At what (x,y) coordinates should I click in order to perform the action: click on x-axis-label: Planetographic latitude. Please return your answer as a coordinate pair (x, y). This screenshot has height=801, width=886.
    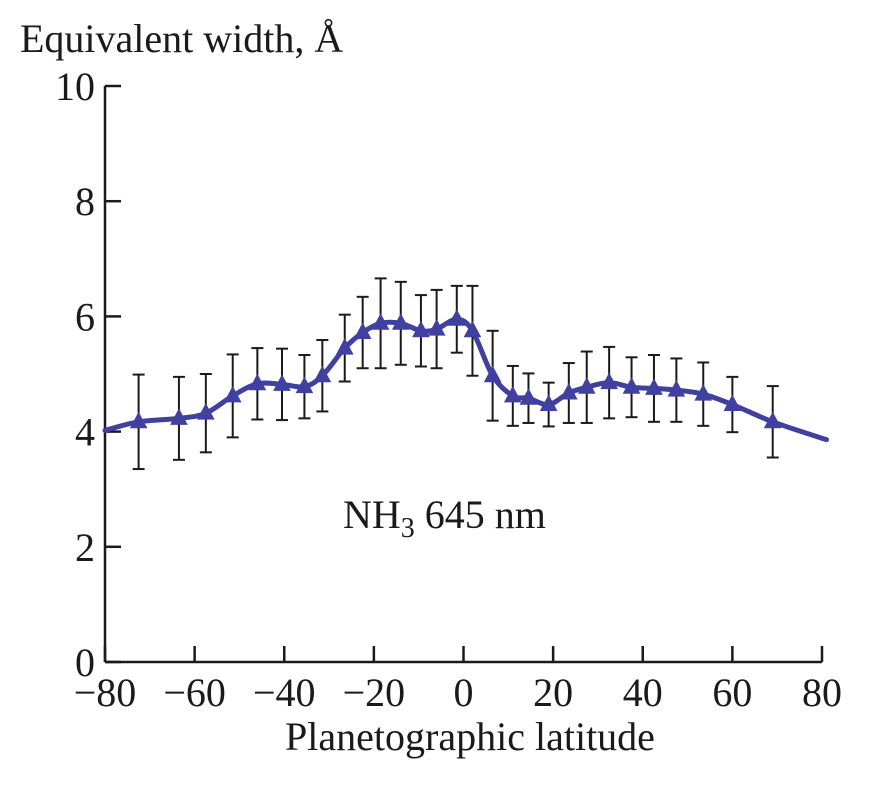
    Looking at the image, I should click on (470, 736).